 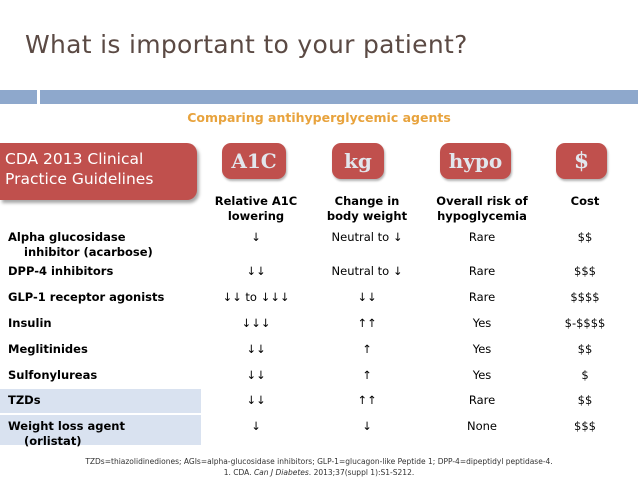 What do you see at coordinates (339, 97) in the screenshot?
I see `accent-bar-right` at bounding box center [339, 97].